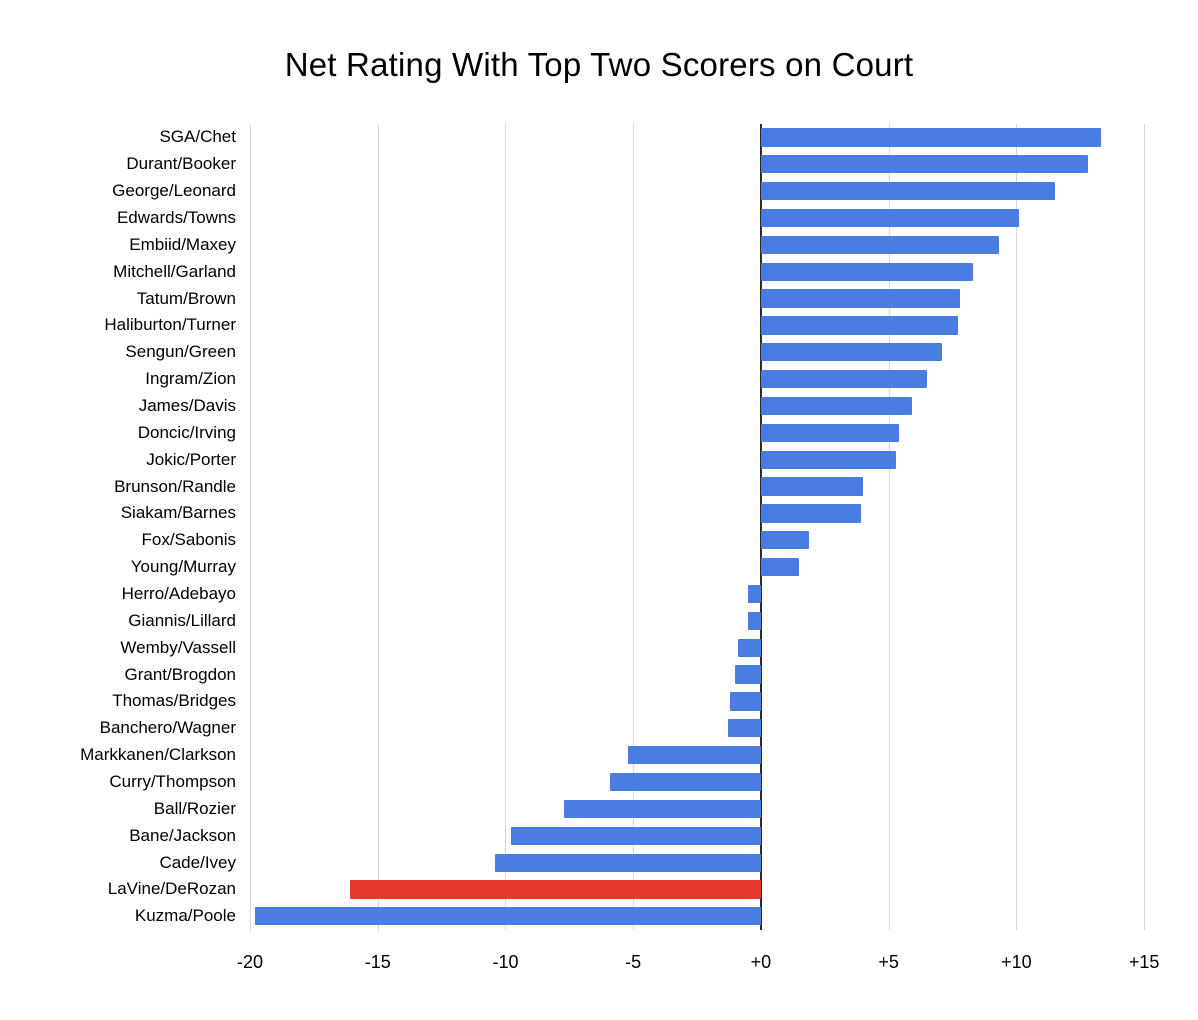 The image size is (1198, 1020). What do you see at coordinates (182, 244) in the screenshot?
I see `category-label: Embiid/Maxey` at bounding box center [182, 244].